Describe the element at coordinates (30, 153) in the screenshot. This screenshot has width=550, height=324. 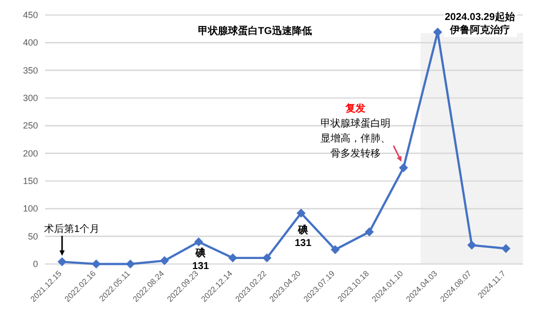
I see `y-tick-label: 200` at that location.